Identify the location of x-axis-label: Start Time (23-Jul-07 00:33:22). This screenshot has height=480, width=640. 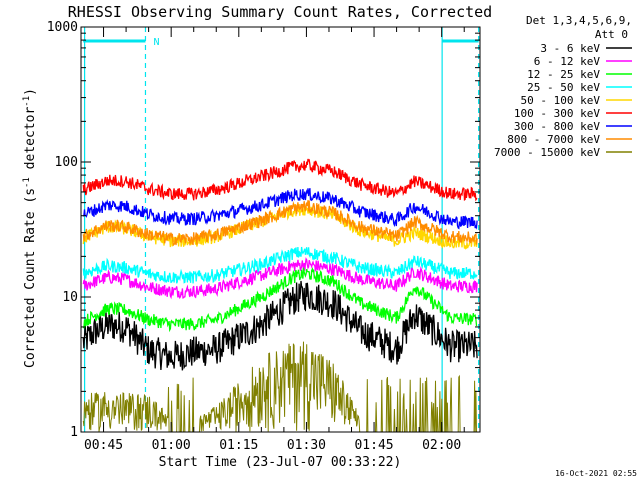
(280, 462).